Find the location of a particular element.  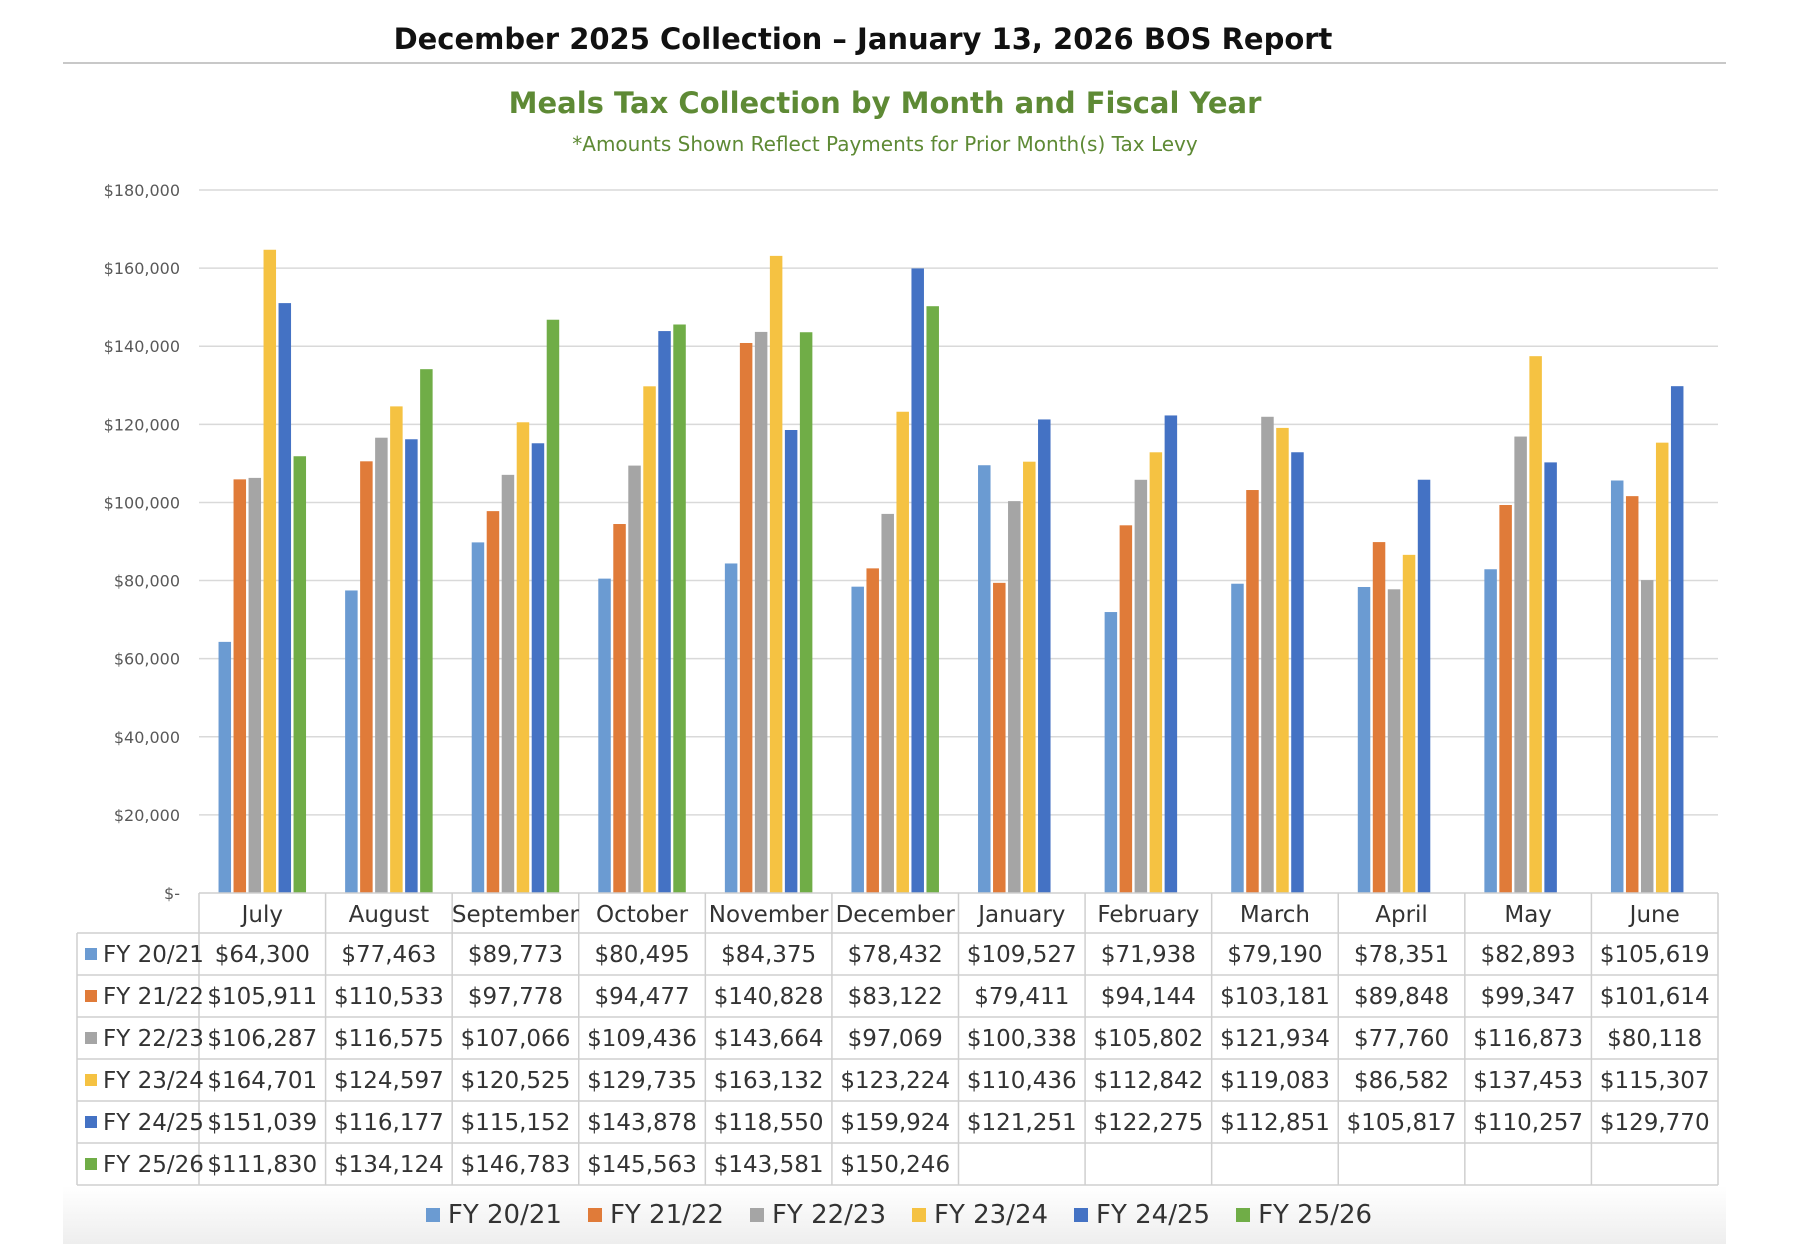

table-cell-value: $134,124 is located at coordinates (389, 1165).